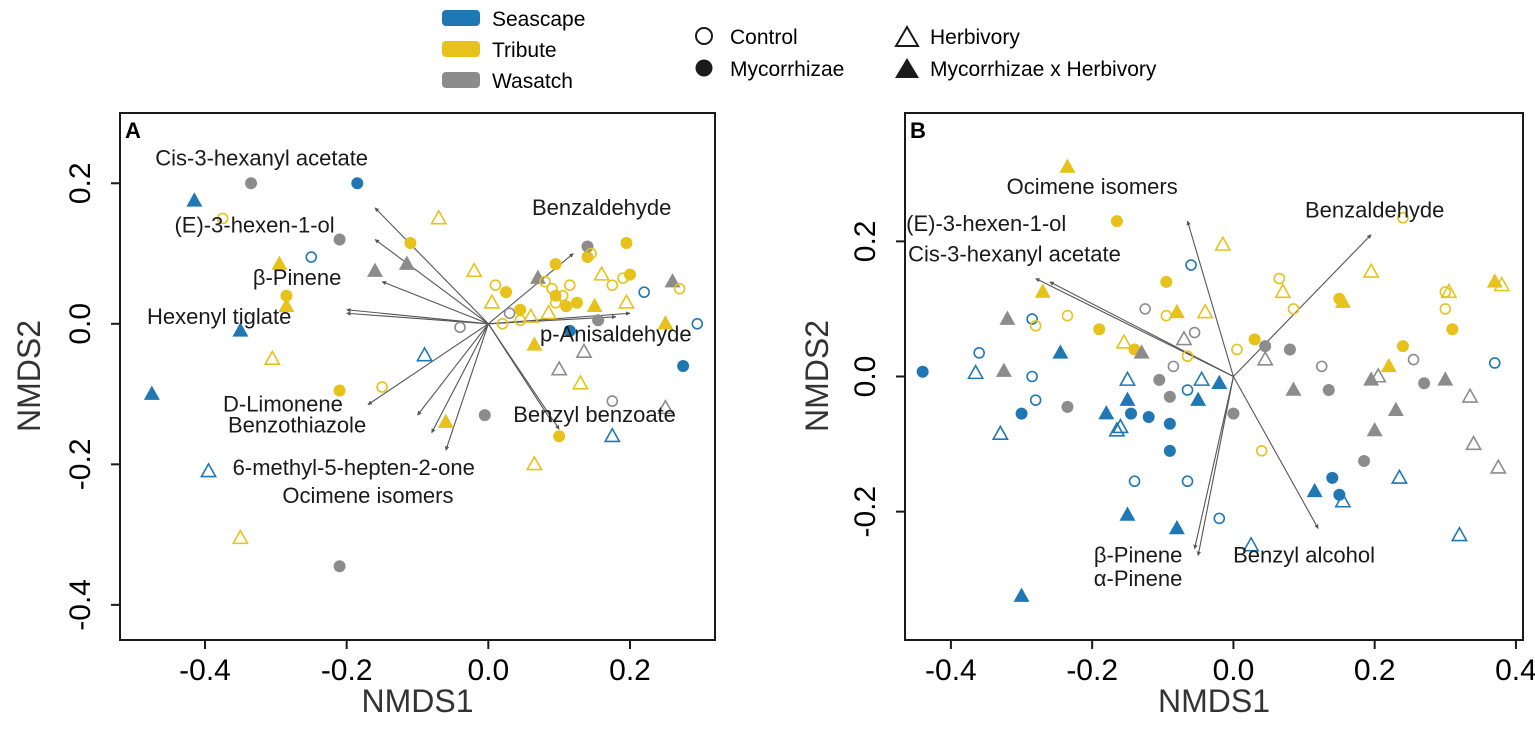 The width and height of the screenshot is (1535, 732). What do you see at coordinates (80, 605) in the screenshot?
I see `y-tick-label: -0.4` at bounding box center [80, 605].